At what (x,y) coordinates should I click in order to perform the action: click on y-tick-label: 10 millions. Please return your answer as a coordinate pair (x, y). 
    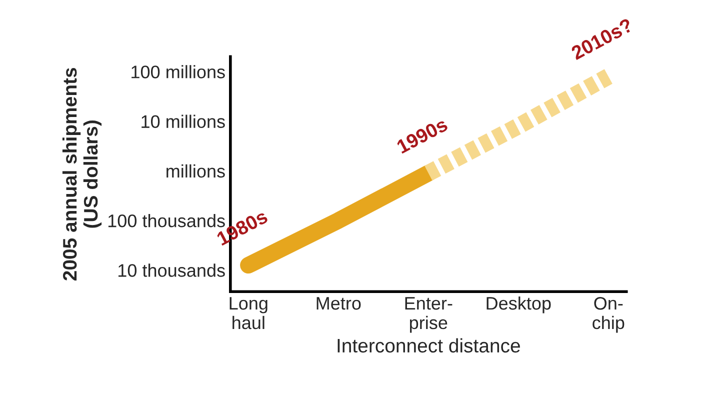
    Looking at the image, I should click on (183, 121).